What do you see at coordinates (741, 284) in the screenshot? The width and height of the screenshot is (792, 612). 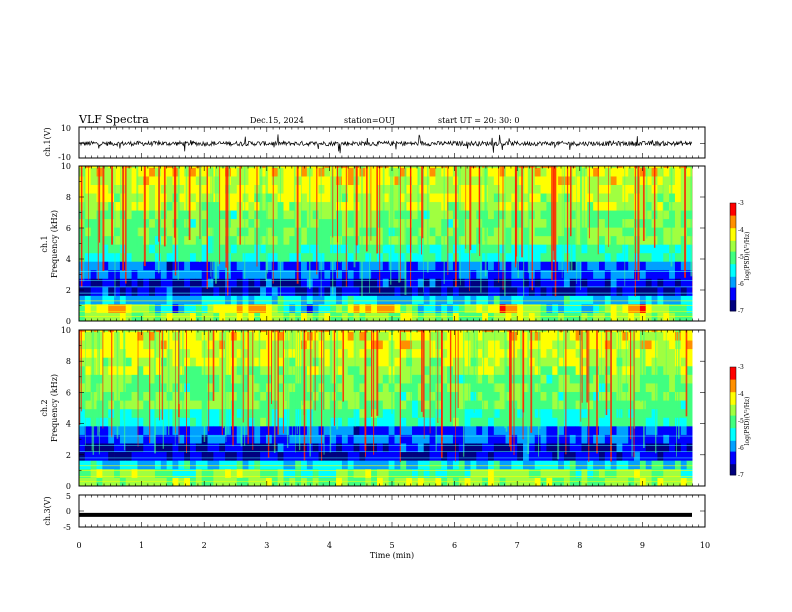 I see `colorbar-tick-label: -6` at bounding box center [741, 284].